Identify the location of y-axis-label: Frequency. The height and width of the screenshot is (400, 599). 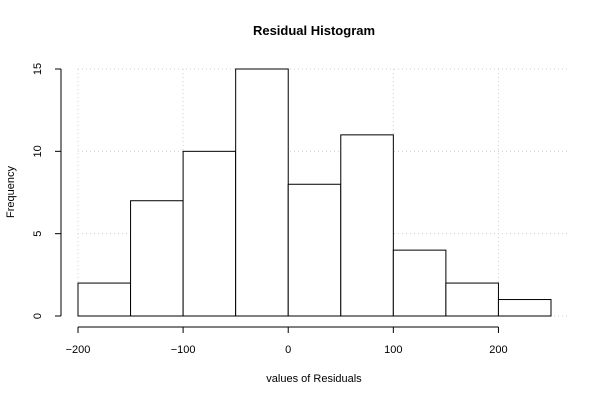
(11, 192).